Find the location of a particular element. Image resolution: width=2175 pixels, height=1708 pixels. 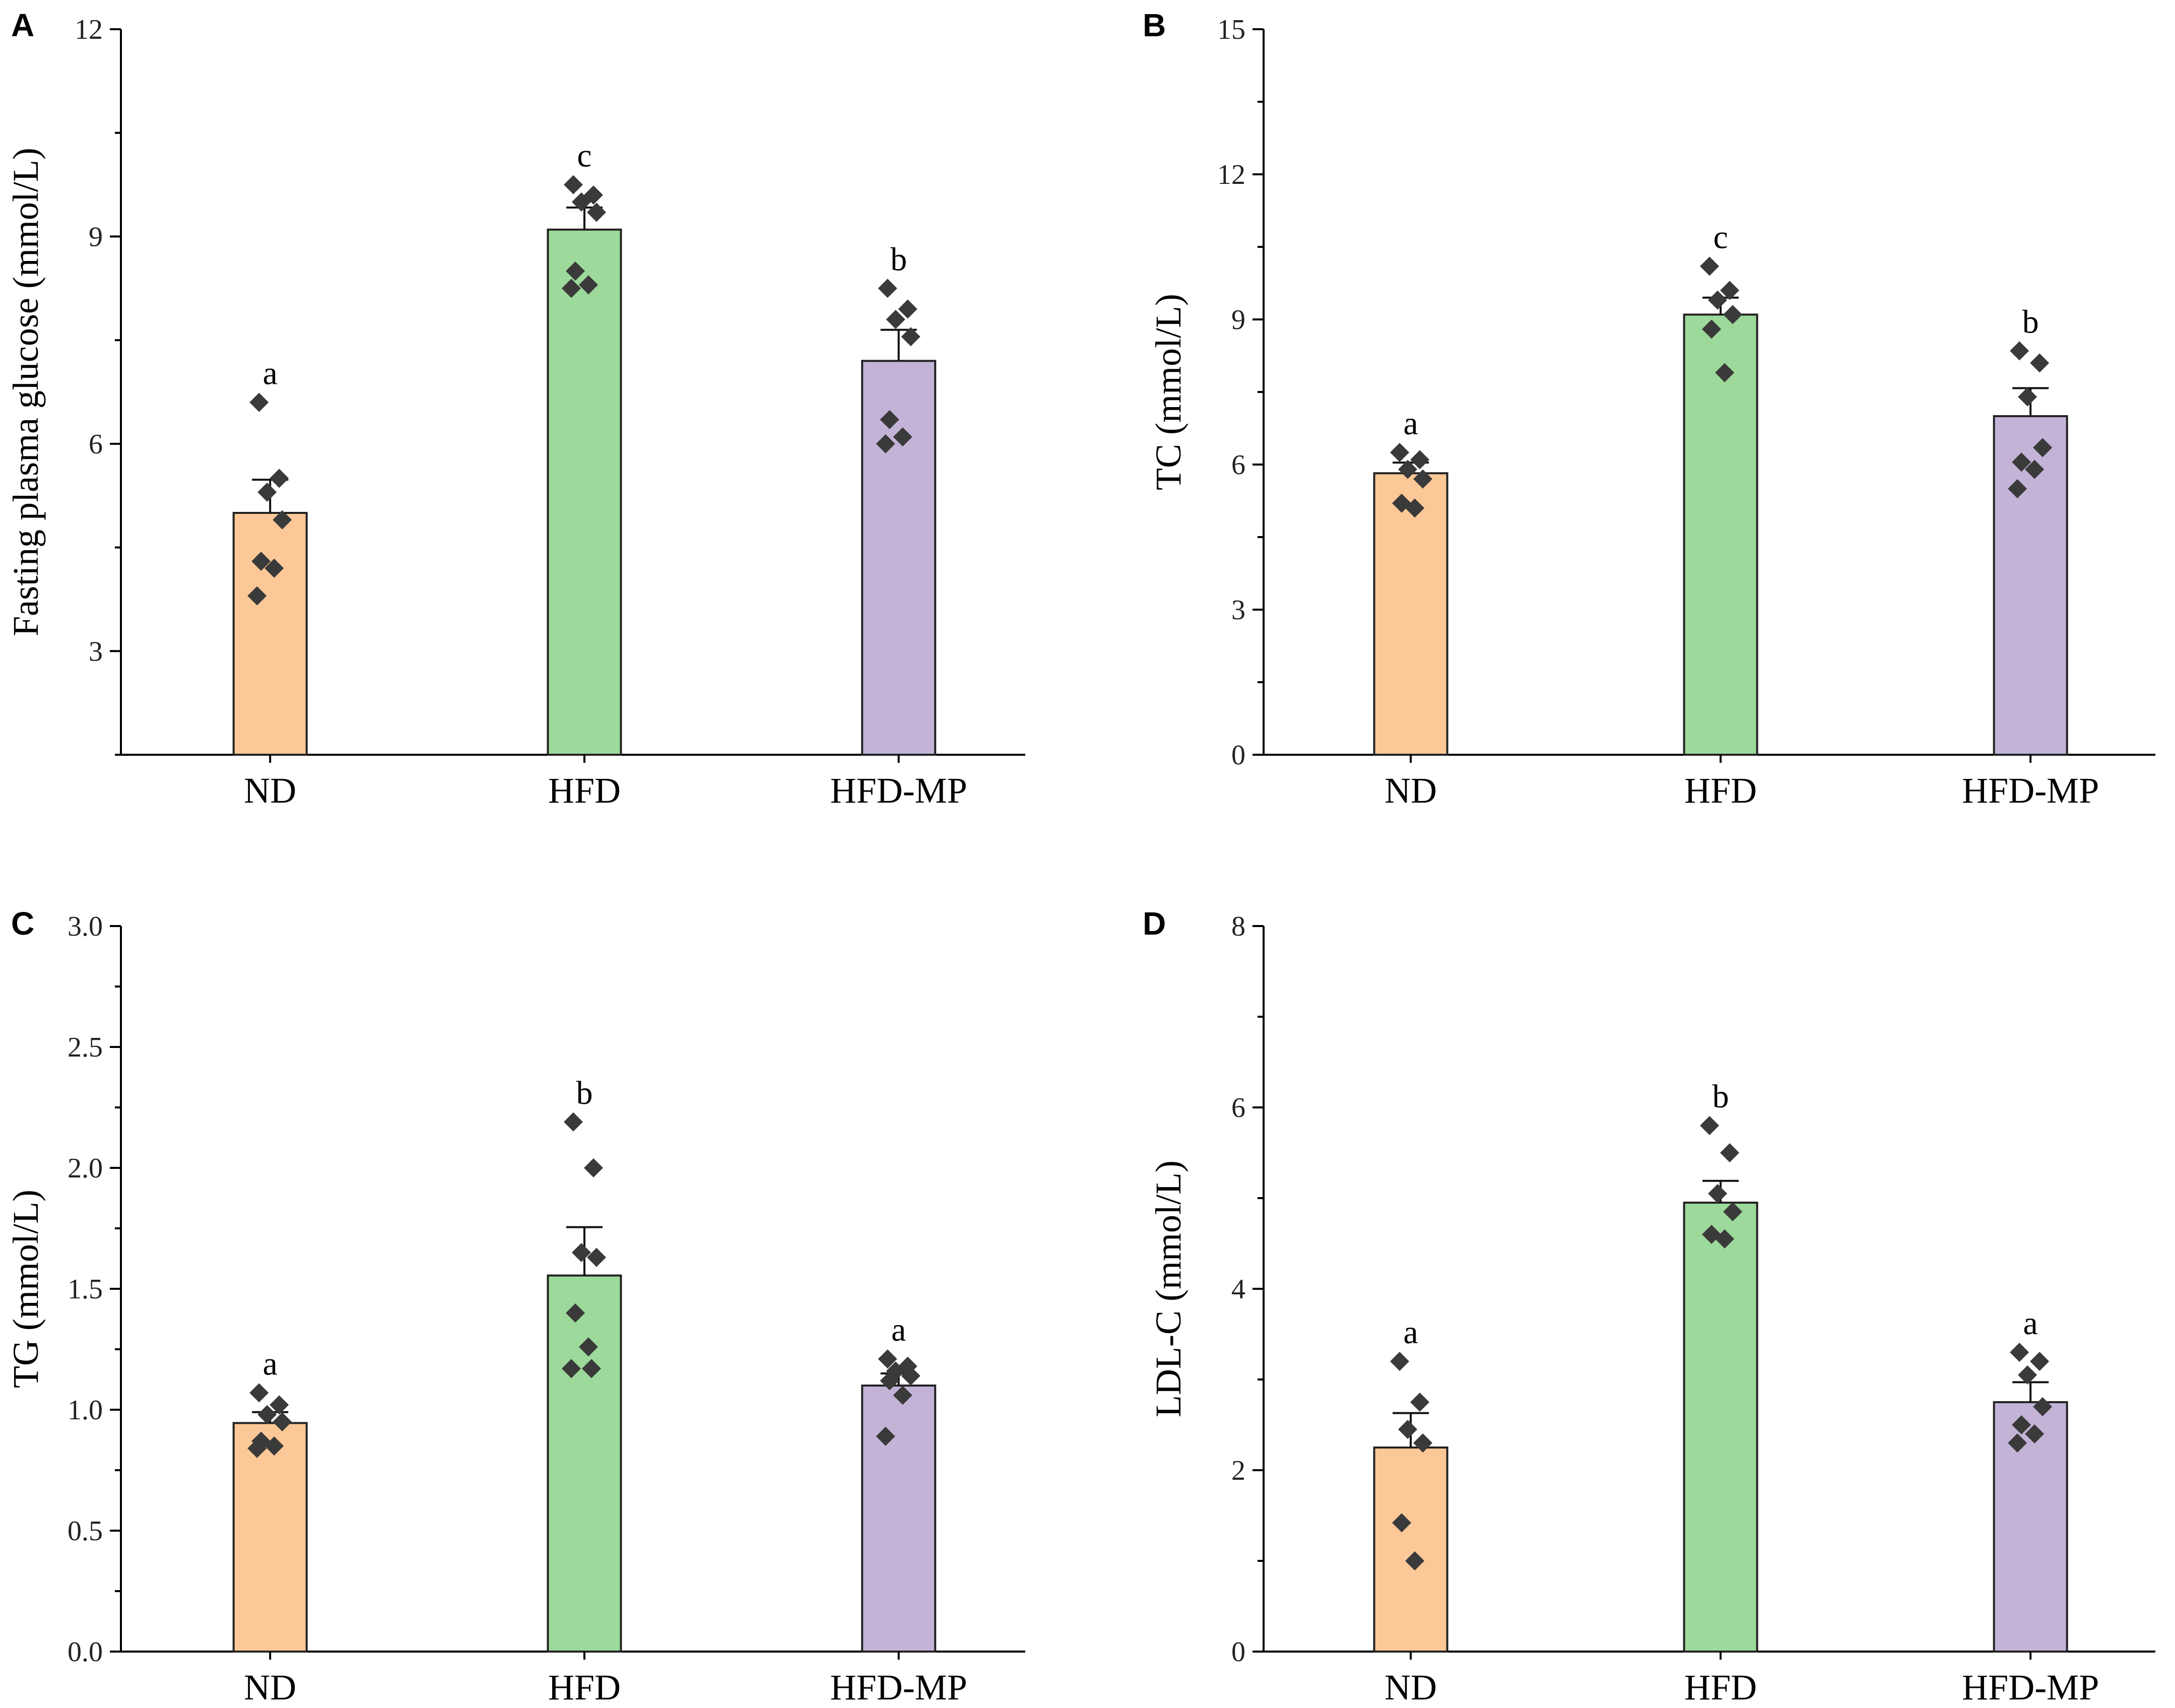

y-tick-label: 2.0 is located at coordinates (85, 1168).